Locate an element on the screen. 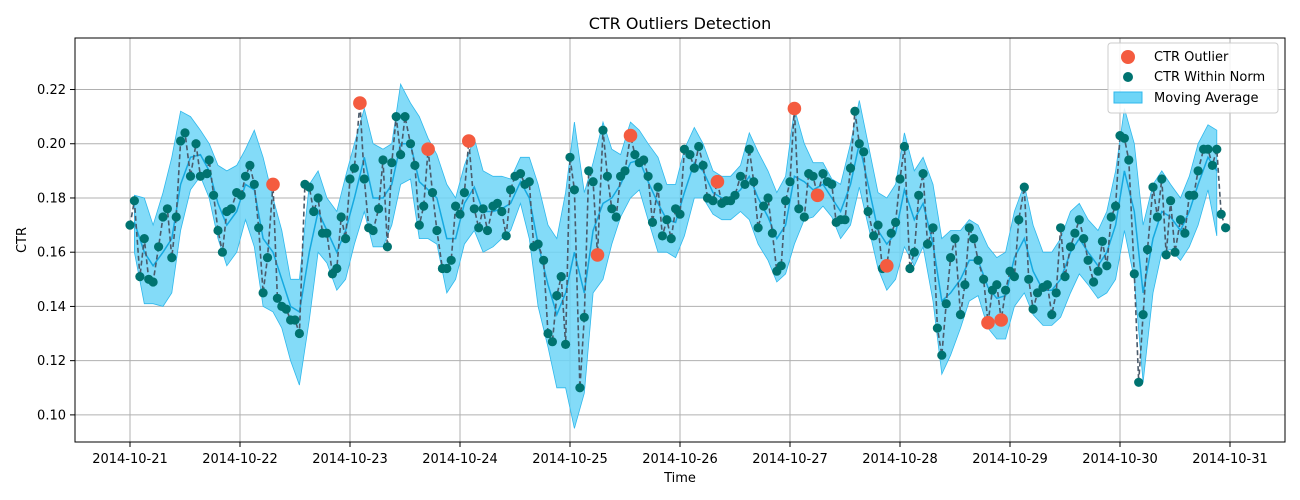  y-tick-label: 0.20 is located at coordinates (51, 144).